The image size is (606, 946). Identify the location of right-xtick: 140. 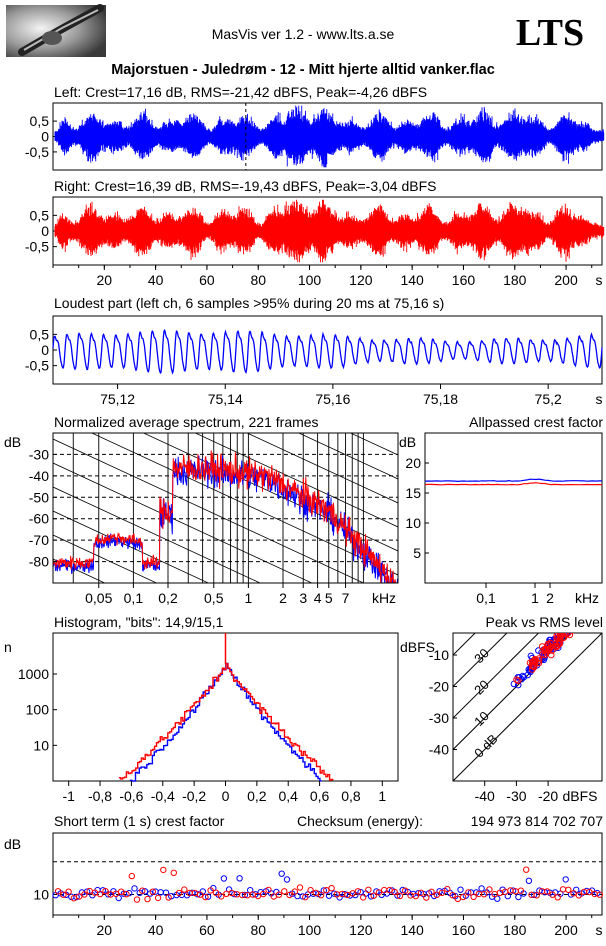
(412, 280).